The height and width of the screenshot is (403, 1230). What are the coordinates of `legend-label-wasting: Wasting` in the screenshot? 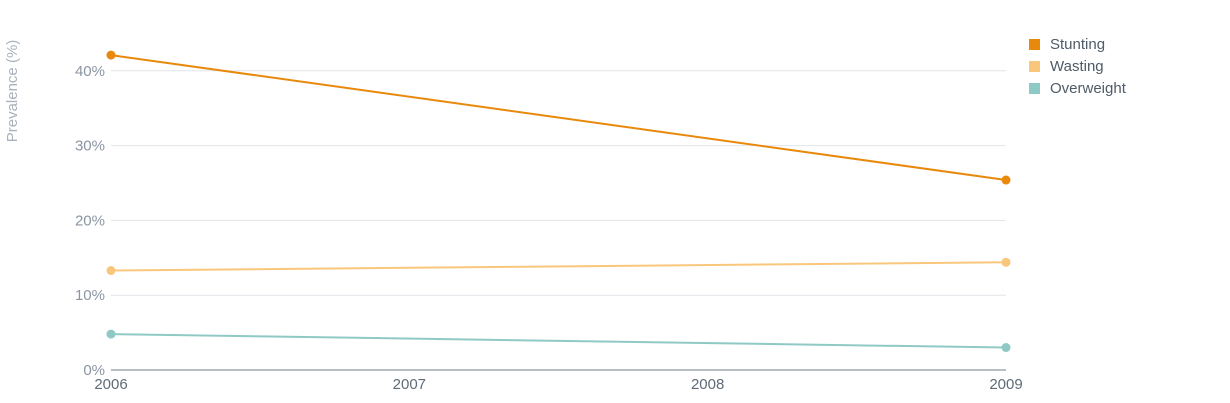 It's located at (1077, 66).